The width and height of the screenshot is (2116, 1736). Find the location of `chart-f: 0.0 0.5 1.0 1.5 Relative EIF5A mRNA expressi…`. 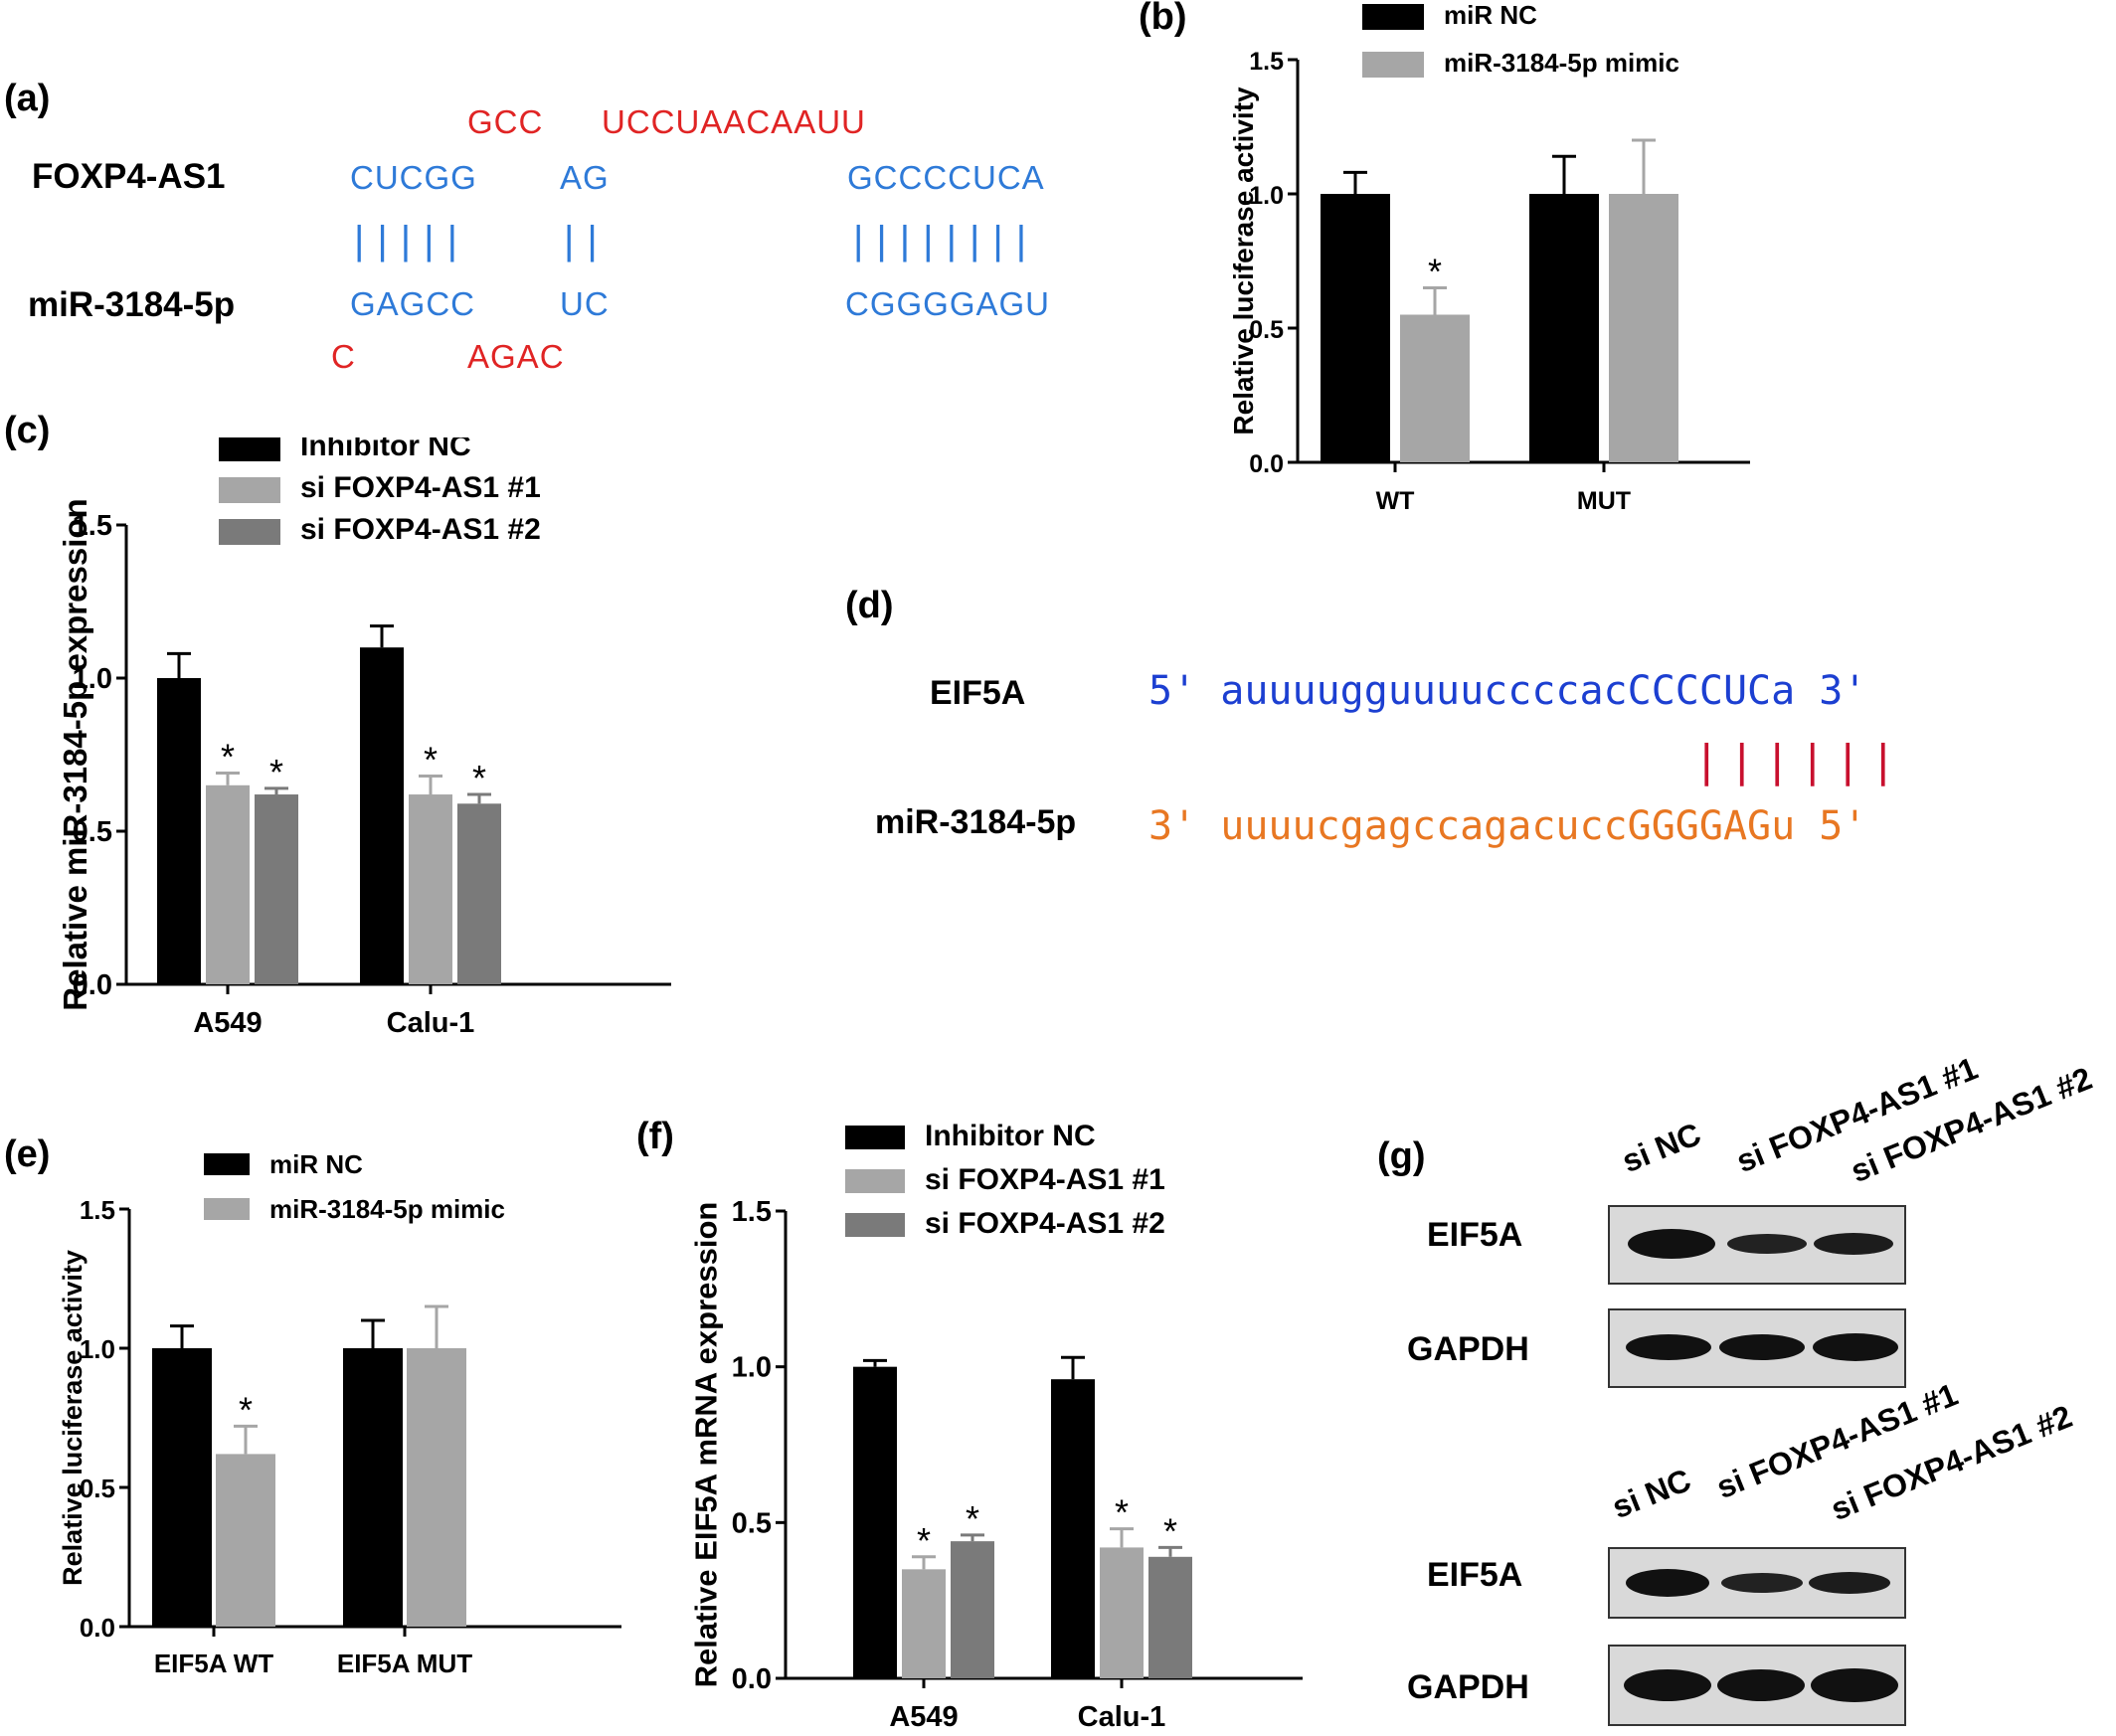

chart-f: 0.0 0.5 1.0 1.5 Relative EIF5A mRNA expressi… is located at coordinates (996, 1427).